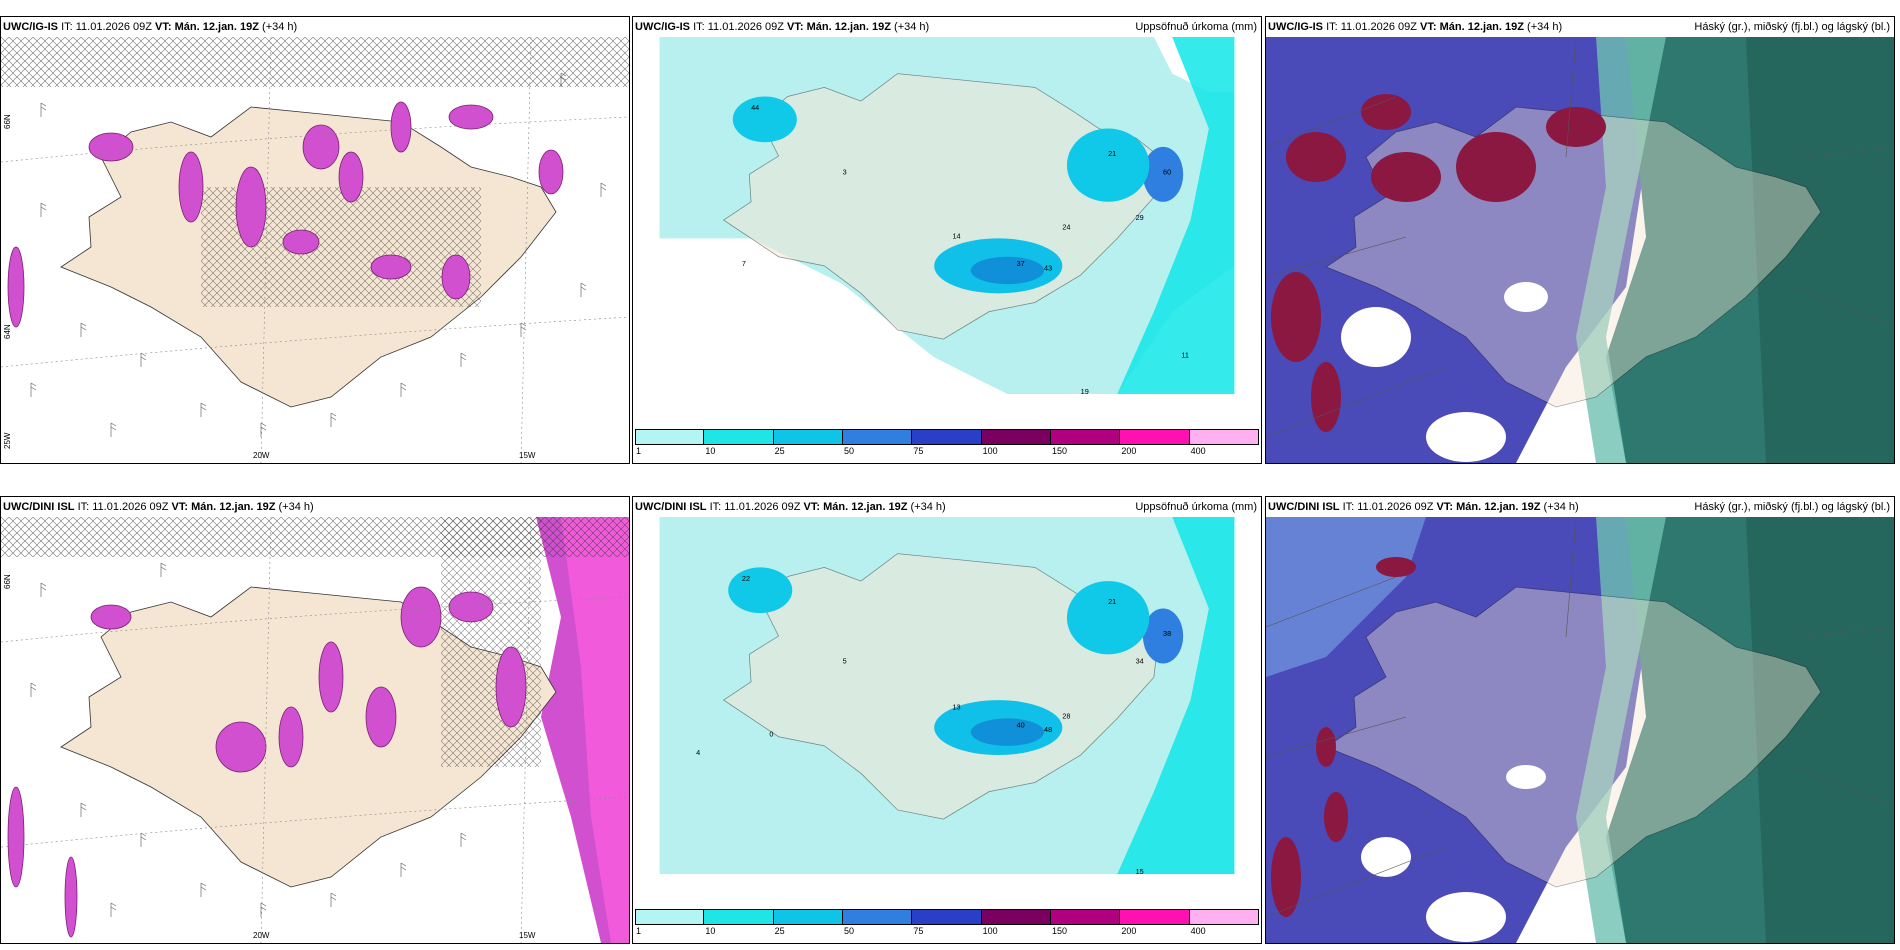 The image size is (1900, 950). I want to click on lat-label-64n: 64N, so click(7, 331).